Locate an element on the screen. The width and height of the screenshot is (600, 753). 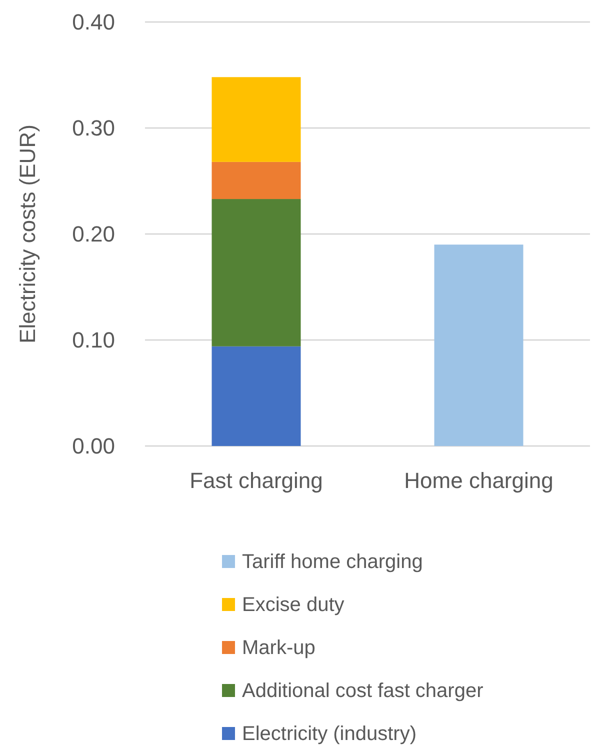
y-axis-title: Electricity costs (EUR) is located at coordinates (27, 234).